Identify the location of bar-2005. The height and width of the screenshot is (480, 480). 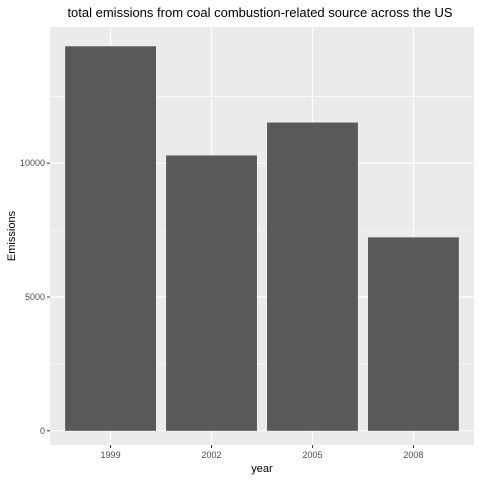
(312, 276).